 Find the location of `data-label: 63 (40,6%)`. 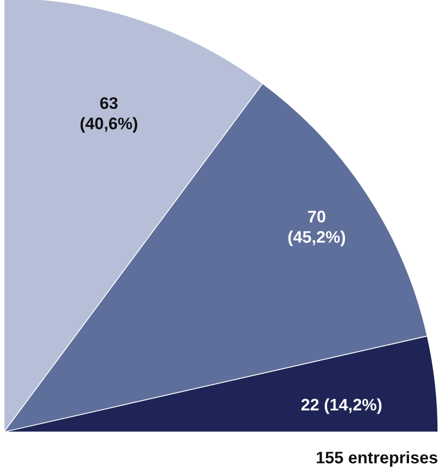

data-label: 63 (40,6%) is located at coordinates (109, 115).